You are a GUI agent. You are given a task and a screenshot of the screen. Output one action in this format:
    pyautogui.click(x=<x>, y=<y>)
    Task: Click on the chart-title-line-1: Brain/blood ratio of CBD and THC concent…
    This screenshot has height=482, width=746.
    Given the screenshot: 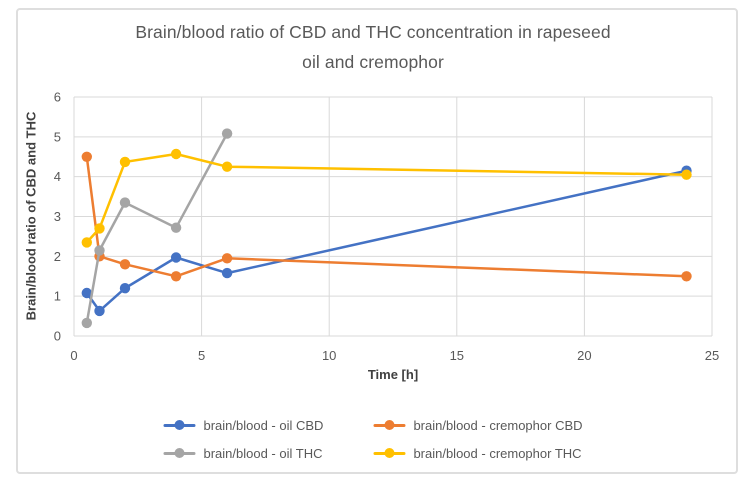 What is the action you would take?
    pyautogui.click(x=373, y=32)
    